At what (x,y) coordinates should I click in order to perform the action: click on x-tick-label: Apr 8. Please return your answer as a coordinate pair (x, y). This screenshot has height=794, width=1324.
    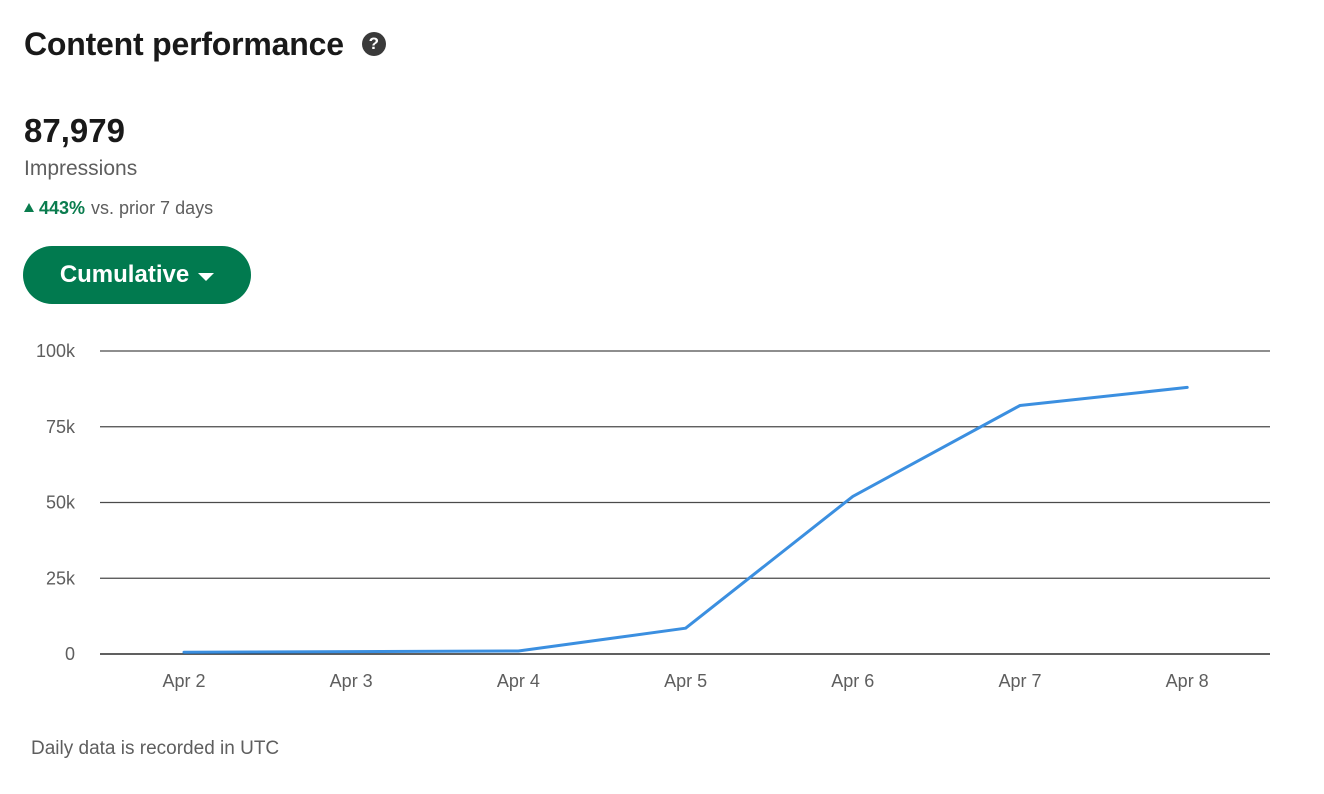
    Looking at the image, I should click on (1187, 681).